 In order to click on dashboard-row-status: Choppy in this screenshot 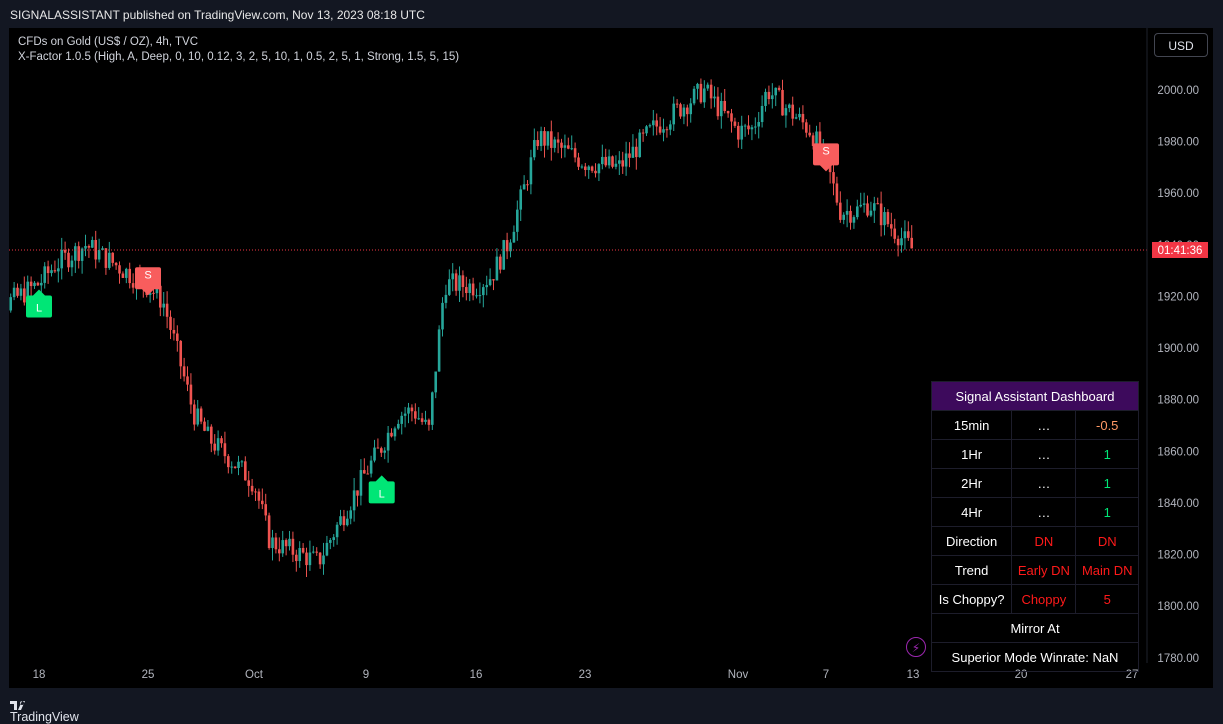, I will do `click(1044, 599)`.